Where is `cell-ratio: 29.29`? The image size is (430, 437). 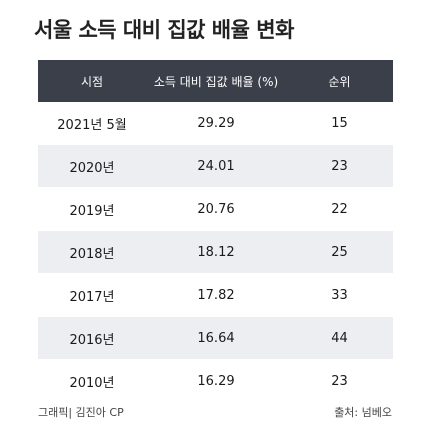 cell-ratio: 29.29 is located at coordinates (216, 123).